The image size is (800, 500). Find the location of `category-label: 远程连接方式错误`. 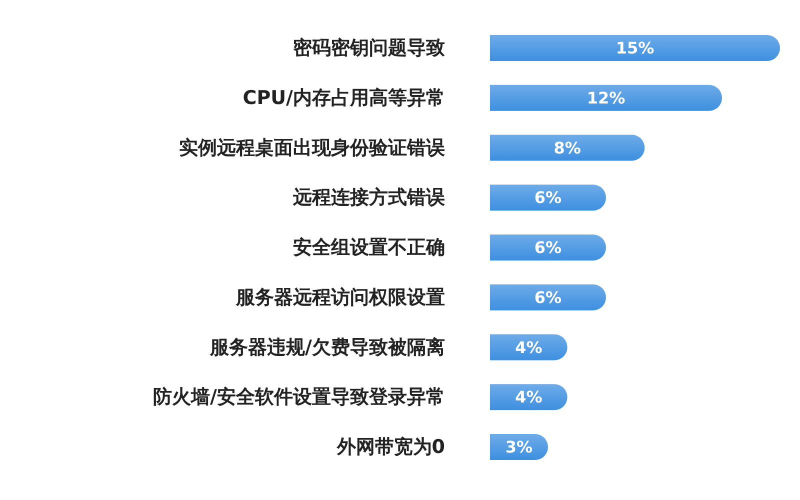

category-label: 远程连接方式错误 is located at coordinates (369, 197).